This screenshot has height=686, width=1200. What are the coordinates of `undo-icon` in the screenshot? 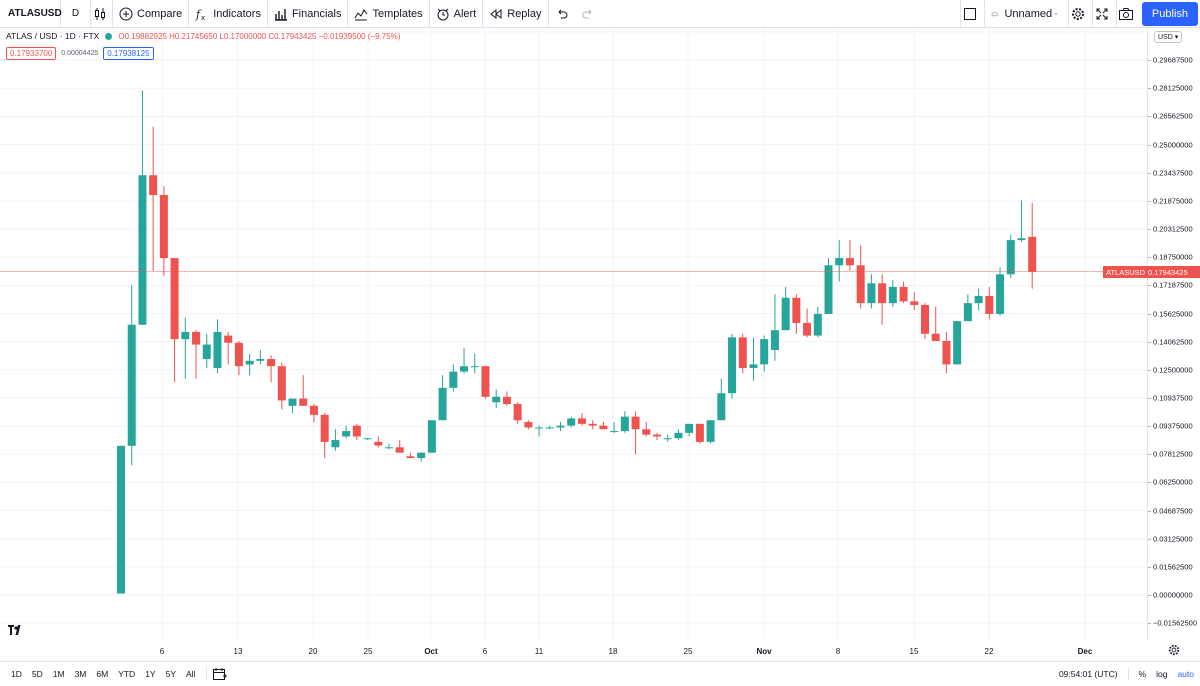 It's located at (562, 14).